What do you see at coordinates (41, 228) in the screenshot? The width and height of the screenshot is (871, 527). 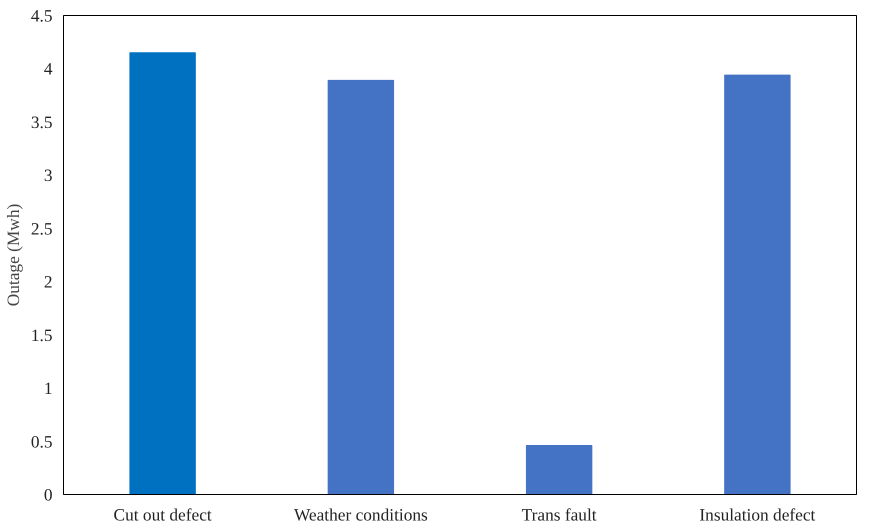 I see `y-tick-label: 2.5` at bounding box center [41, 228].